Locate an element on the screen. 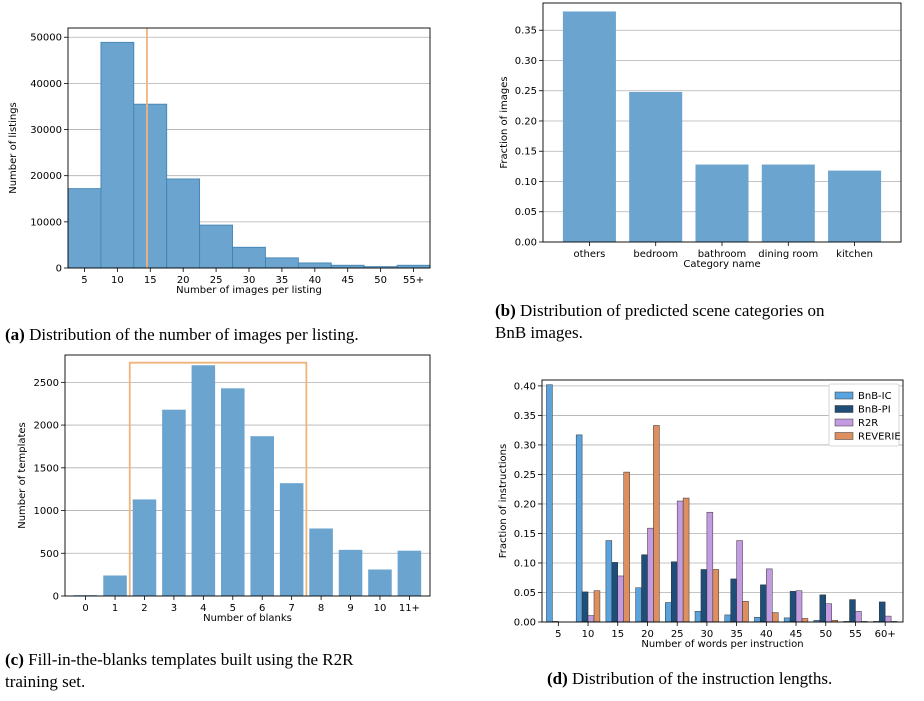 The width and height of the screenshot is (924, 701). ytick-label-d: 0.00 is located at coordinates (525, 623).